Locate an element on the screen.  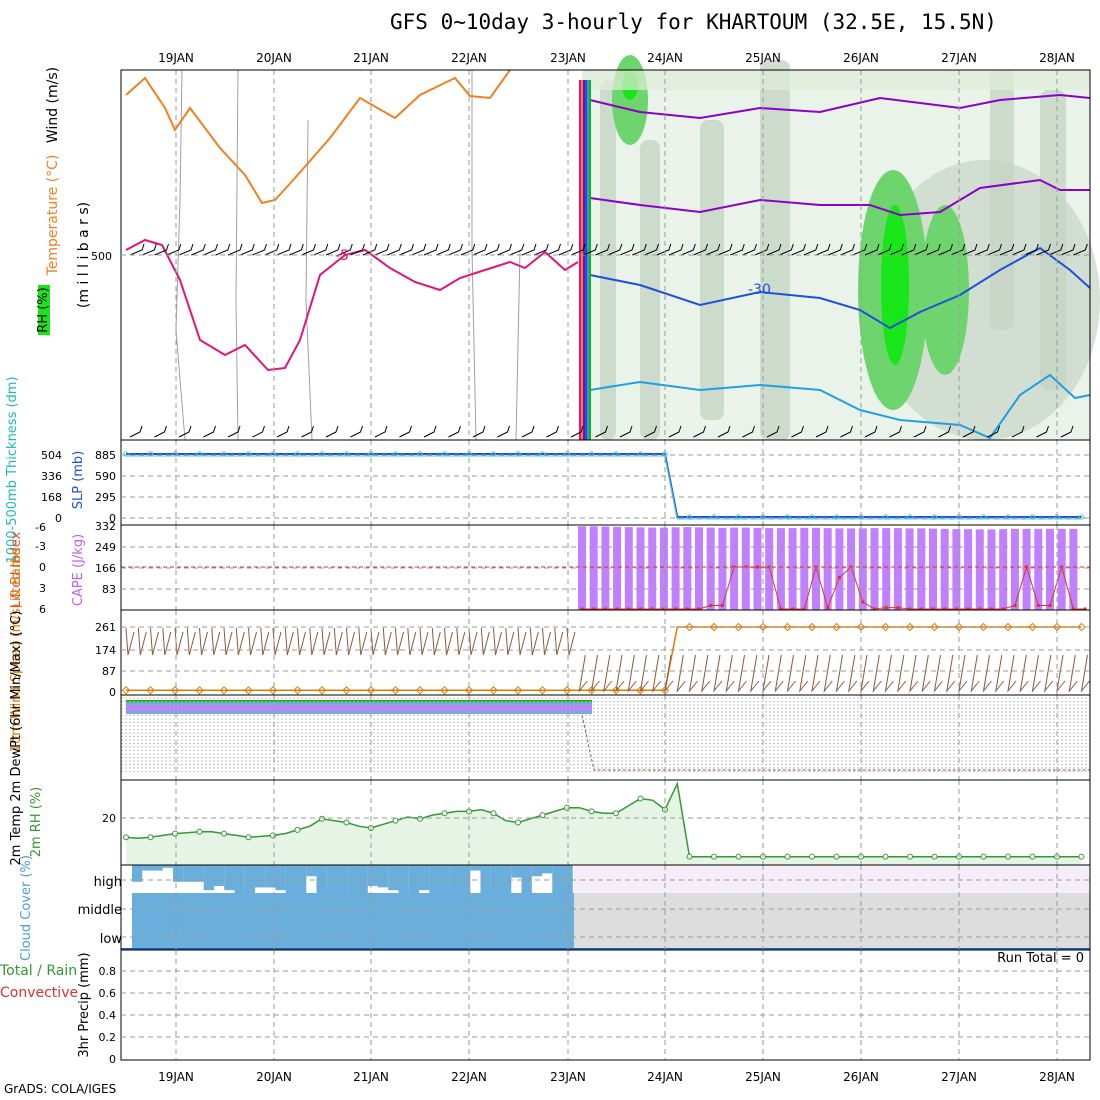
date-label-top: 22JAN is located at coordinates (469, 58).